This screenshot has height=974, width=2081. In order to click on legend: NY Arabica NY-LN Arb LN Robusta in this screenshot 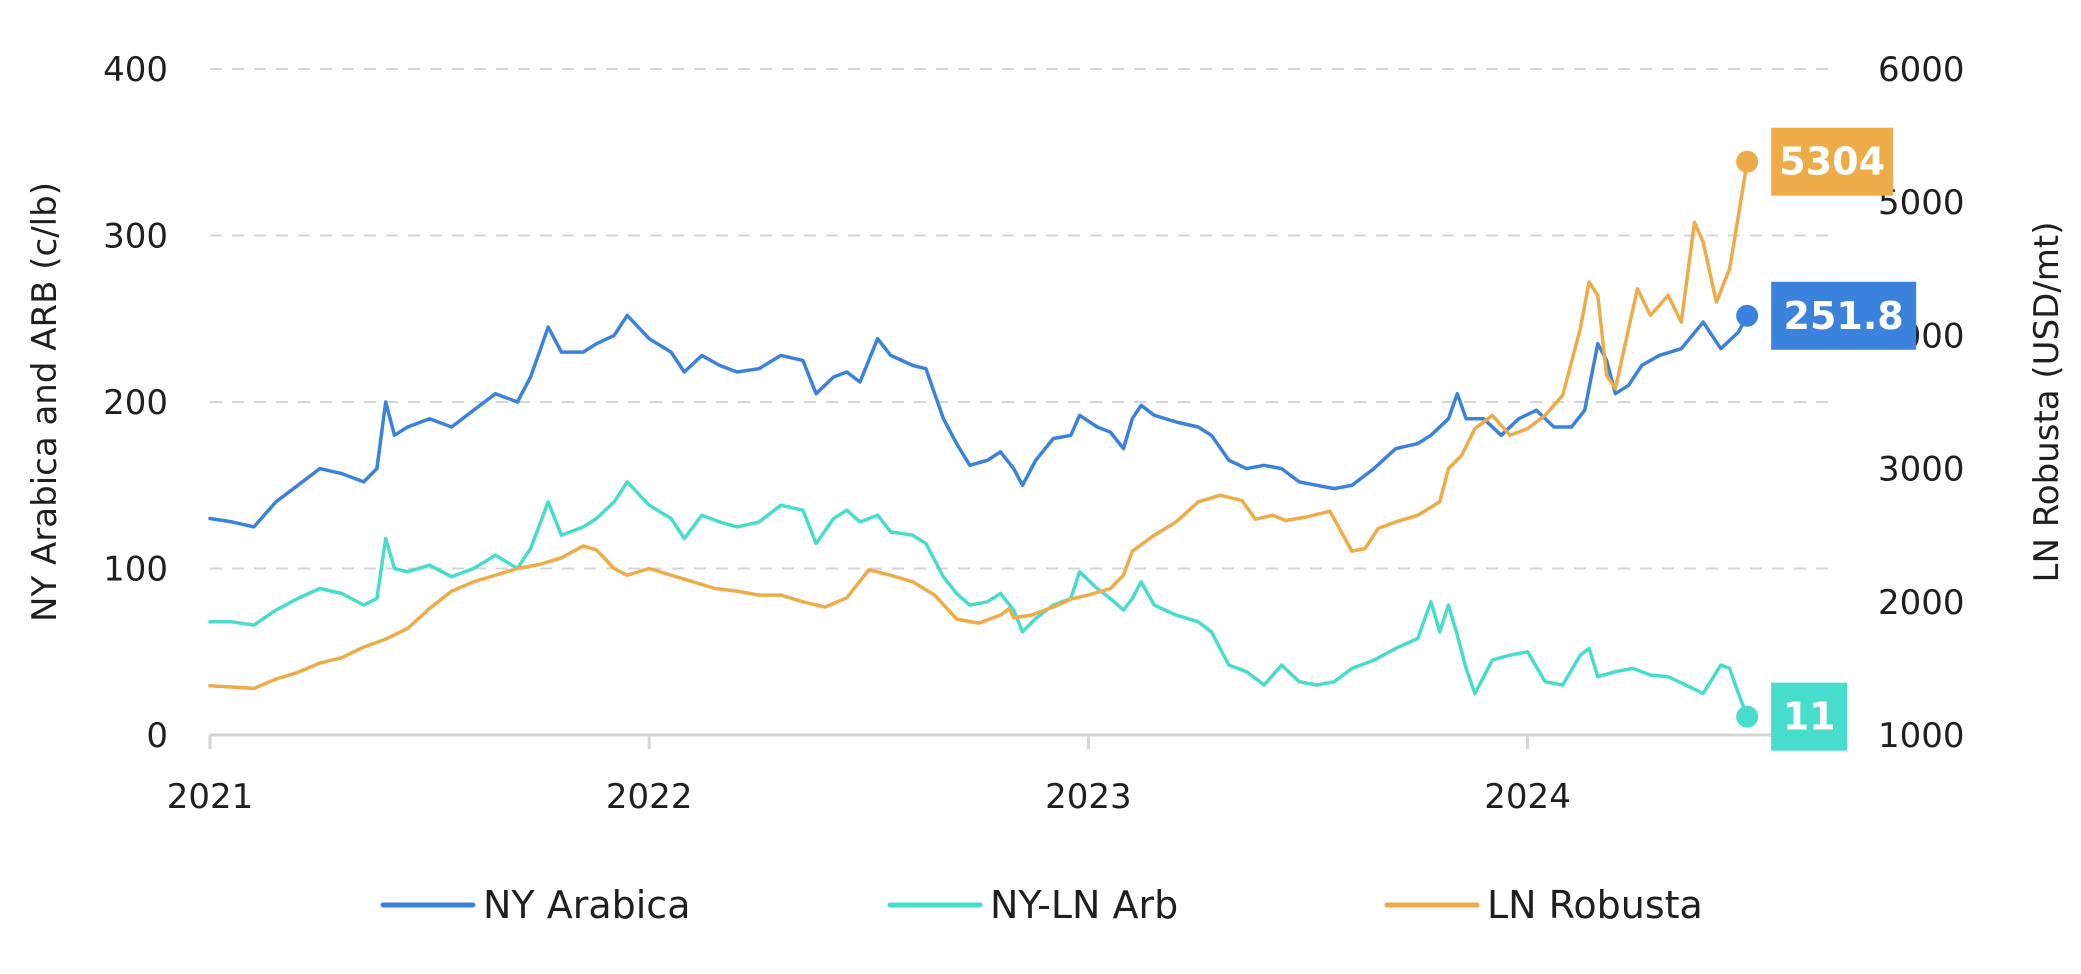, I will do `click(1041, 905)`.